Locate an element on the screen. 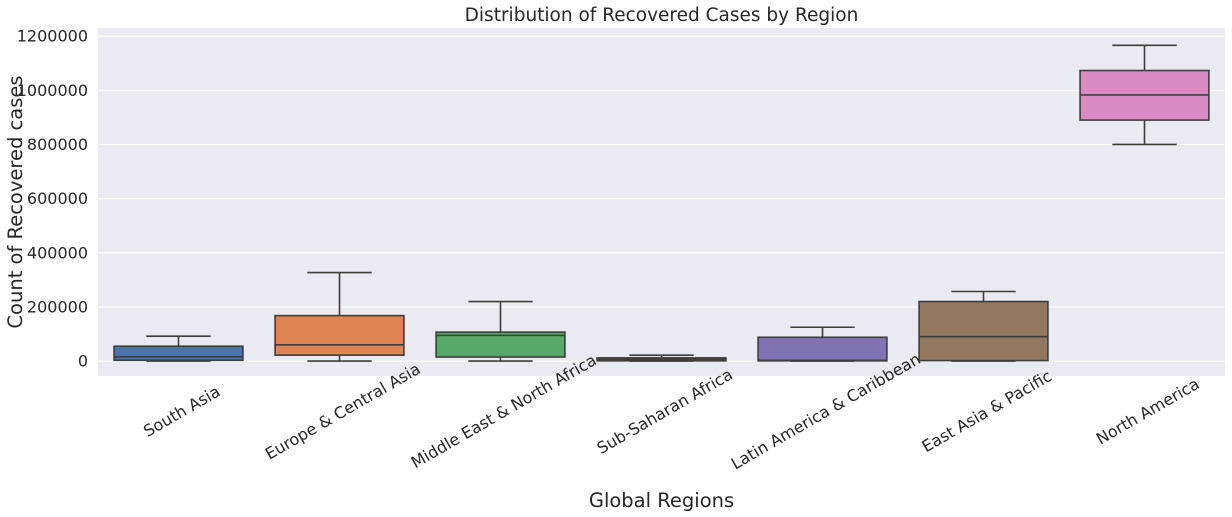 The height and width of the screenshot is (517, 1232). y-tick-label: 400000 is located at coordinates (57, 252).